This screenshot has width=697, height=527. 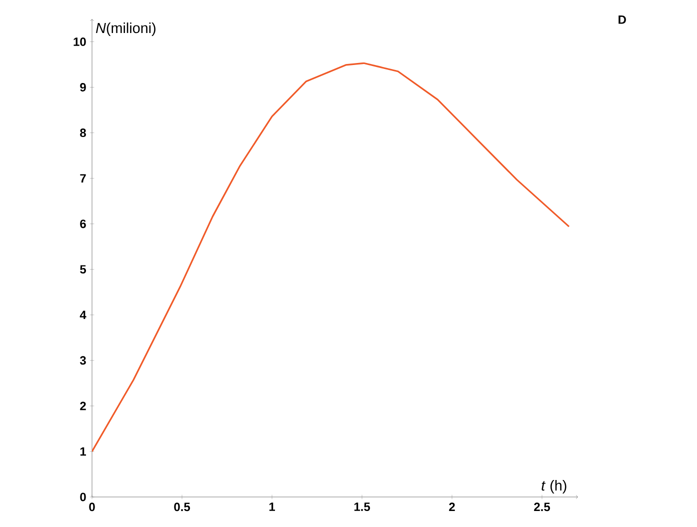 What do you see at coordinates (83, 133) in the screenshot?
I see `y-tick-label: 8` at bounding box center [83, 133].